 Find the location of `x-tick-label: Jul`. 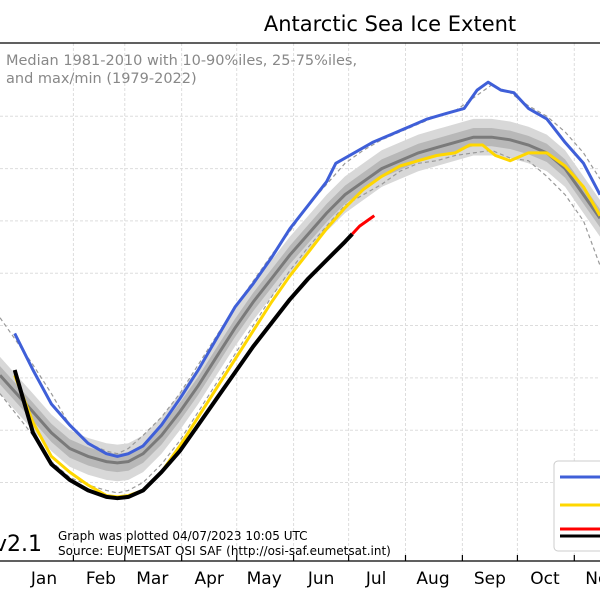

x-tick-label: Jul is located at coordinates (376, 579).